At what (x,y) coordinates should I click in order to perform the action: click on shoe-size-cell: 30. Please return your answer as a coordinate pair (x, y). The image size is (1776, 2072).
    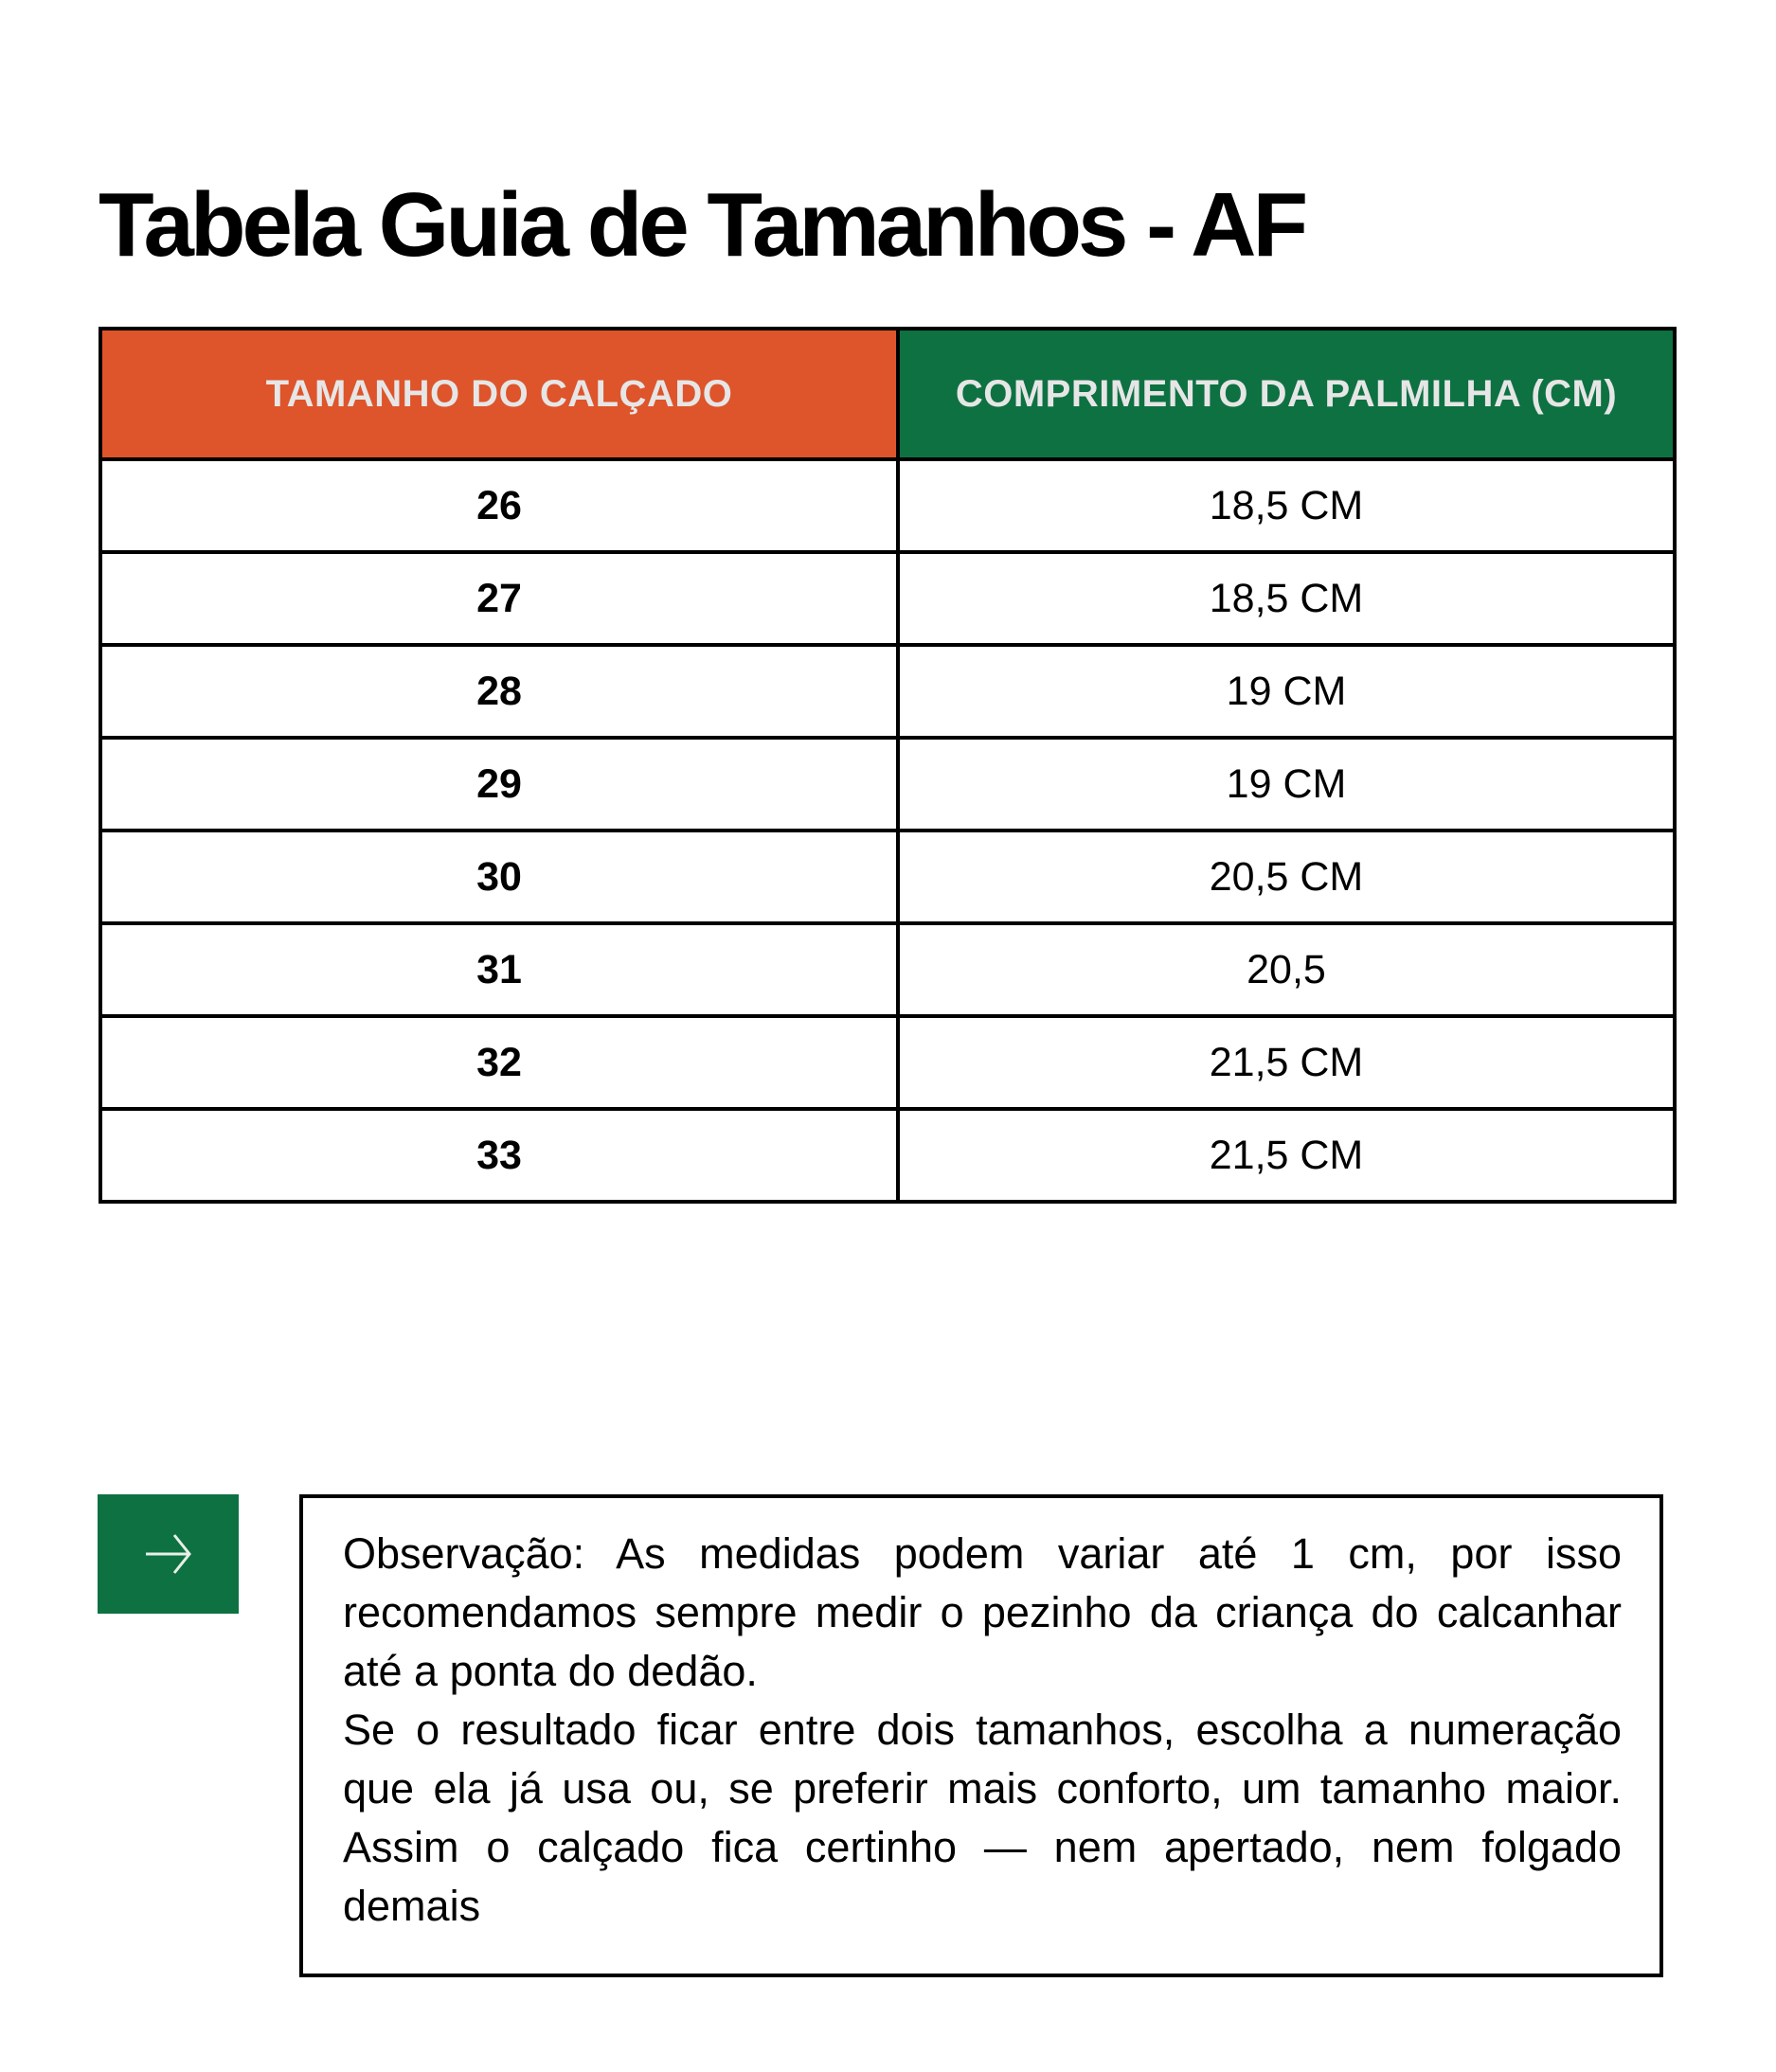
    Looking at the image, I should click on (499, 877).